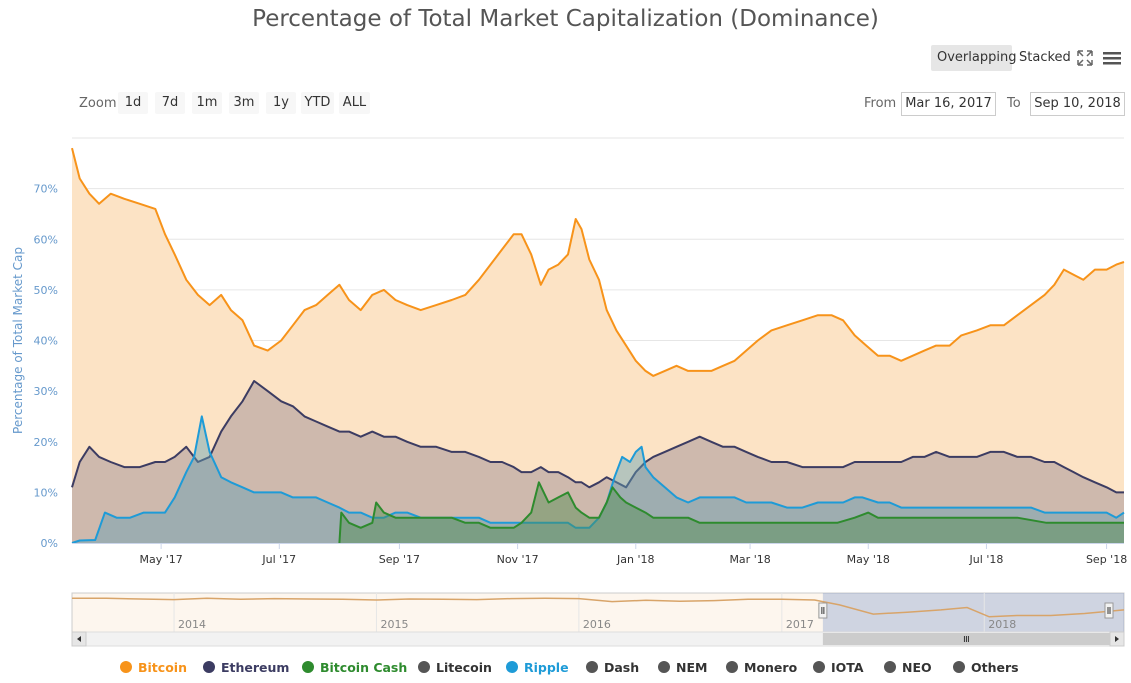 The height and width of the screenshot is (683, 1131). I want to click on y-tick-label: 40%, so click(46, 341).